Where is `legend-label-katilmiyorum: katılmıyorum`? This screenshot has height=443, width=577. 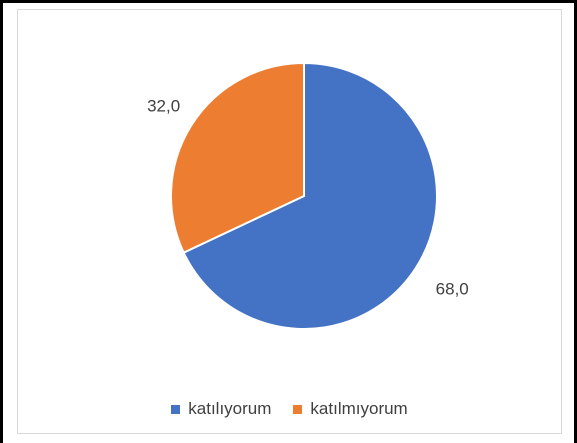 legend-label-katilmiyorum: katılmıyorum is located at coordinates (359, 408).